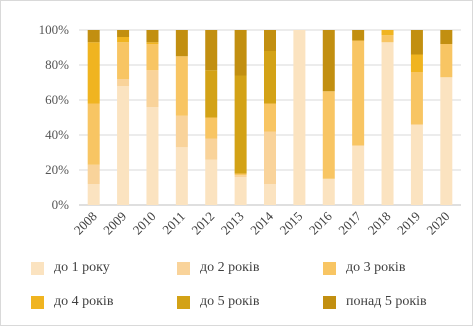 This screenshot has height=328, width=475. What do you see at coordinates (144, 223) in the screenshot?
I see `x-tick-label: 2010` at bounding box center [144, 223].